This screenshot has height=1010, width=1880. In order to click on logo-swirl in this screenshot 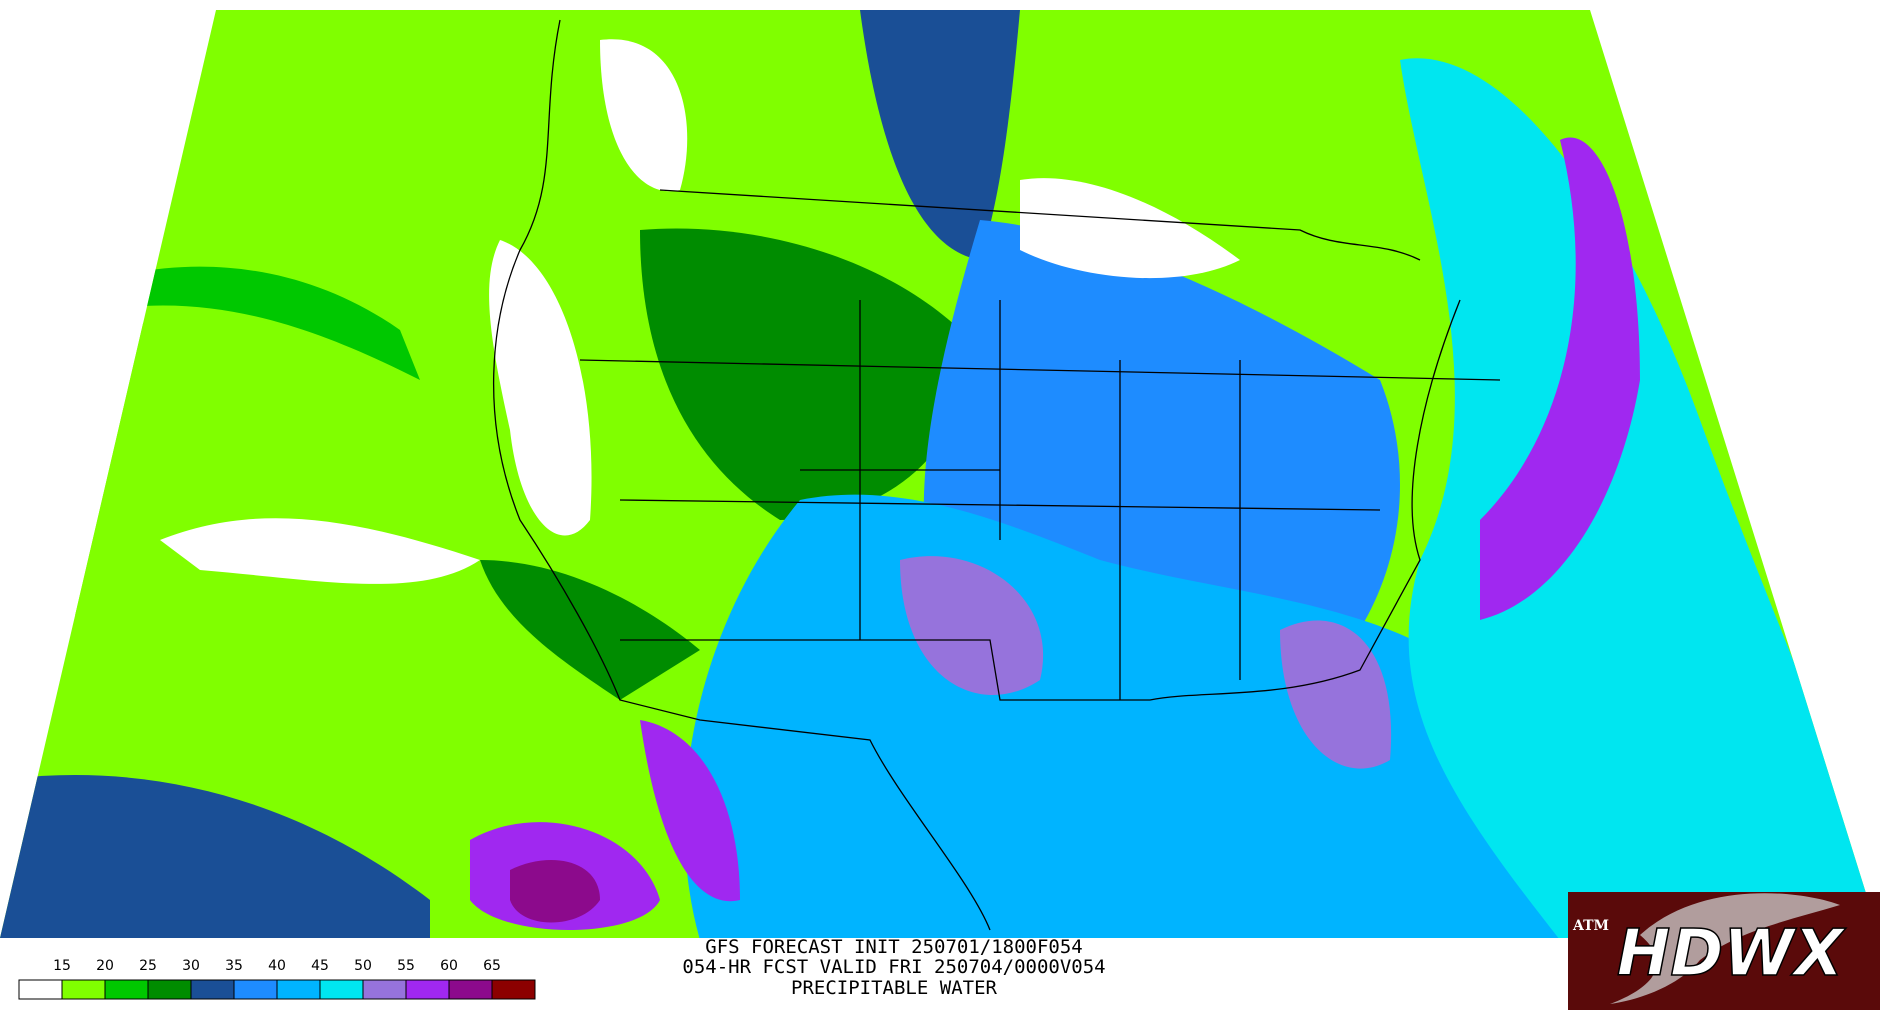, I will do `click(1725, 948)`.